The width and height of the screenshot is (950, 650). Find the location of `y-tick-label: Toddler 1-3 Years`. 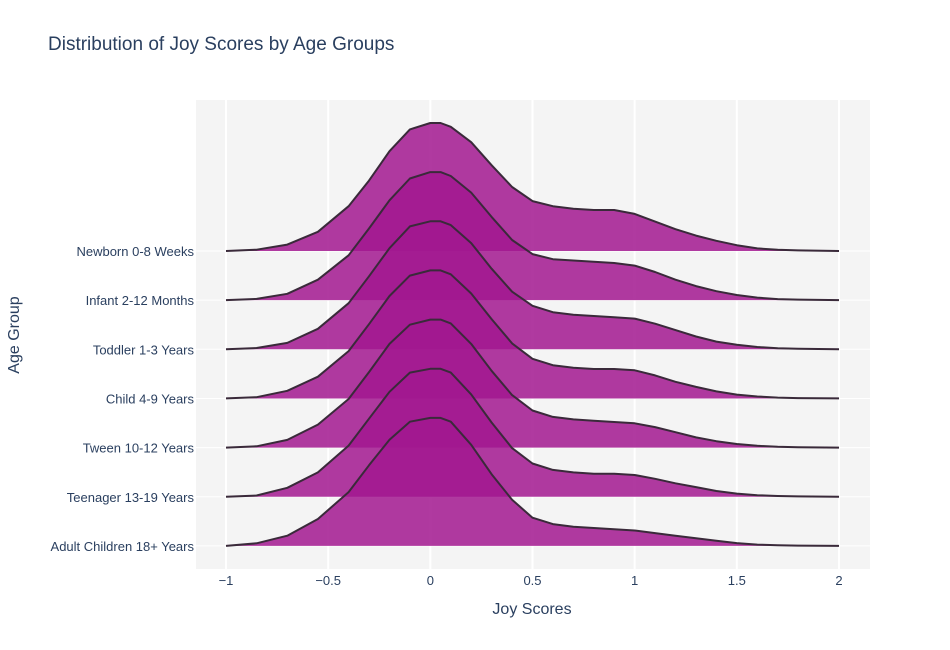

y-tick-label: Toddler 1-3 Years is located at coordinates (144, 349).